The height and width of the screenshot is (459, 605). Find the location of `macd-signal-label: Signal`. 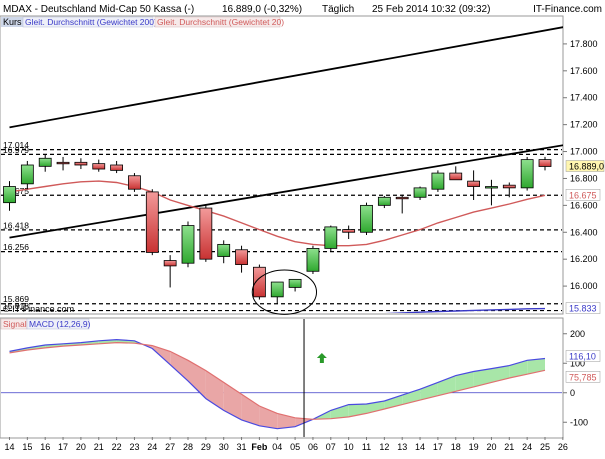

macd-signal-label: Signal is located at coordinates (15, 324).